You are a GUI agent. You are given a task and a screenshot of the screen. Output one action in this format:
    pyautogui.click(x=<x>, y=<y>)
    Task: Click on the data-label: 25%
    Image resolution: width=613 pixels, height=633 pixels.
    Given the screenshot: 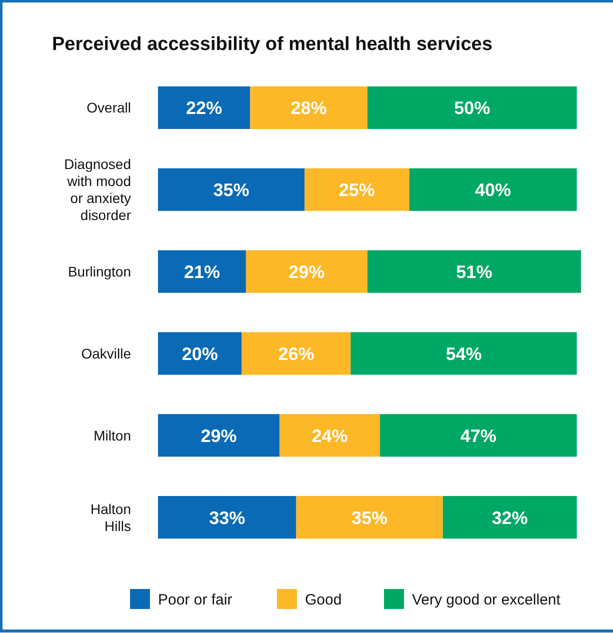 What is the action you would take?
    pyautogui.click(x=356, y=190)
    